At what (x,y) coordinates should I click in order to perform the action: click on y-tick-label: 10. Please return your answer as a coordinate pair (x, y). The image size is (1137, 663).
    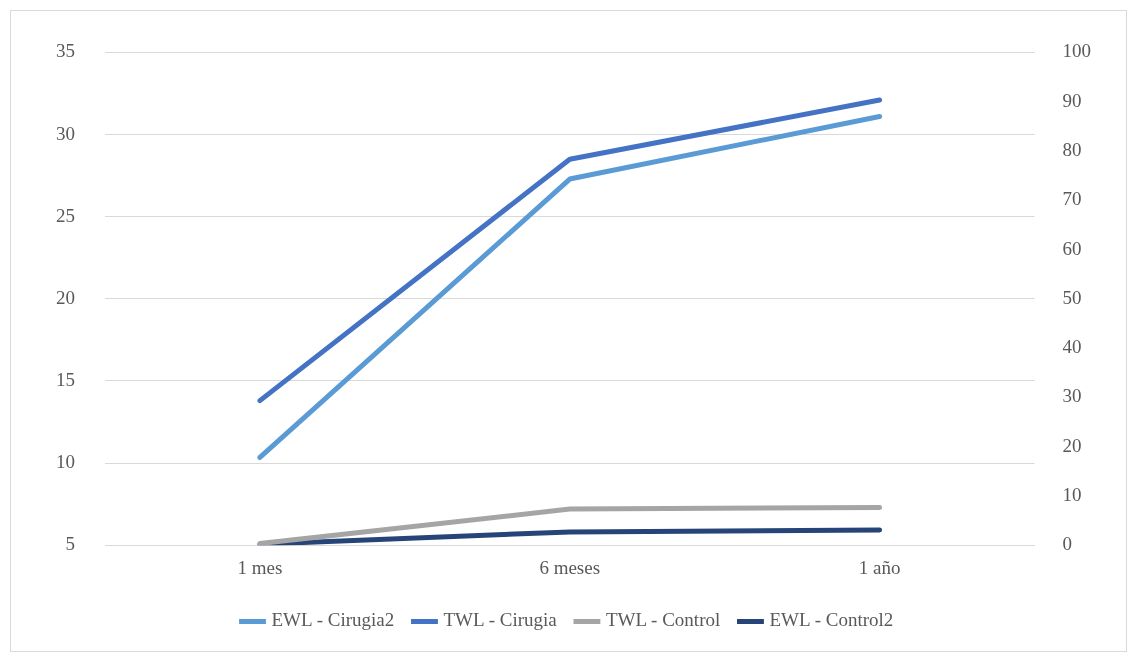
    Looking at the image, I should click on (65, 462).